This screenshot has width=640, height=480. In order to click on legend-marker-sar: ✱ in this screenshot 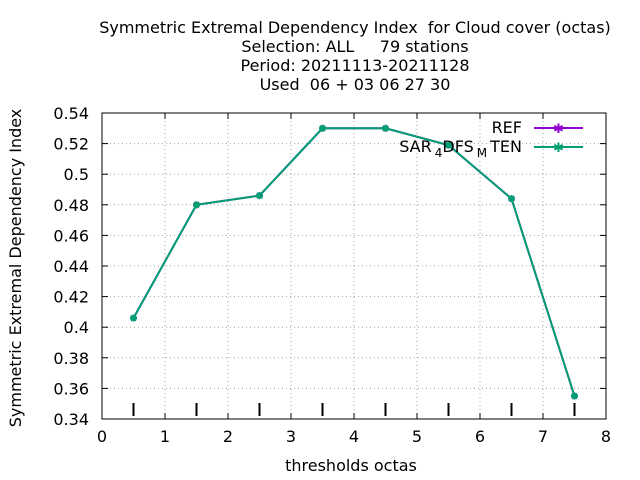, I will do `click(558, 148)`.